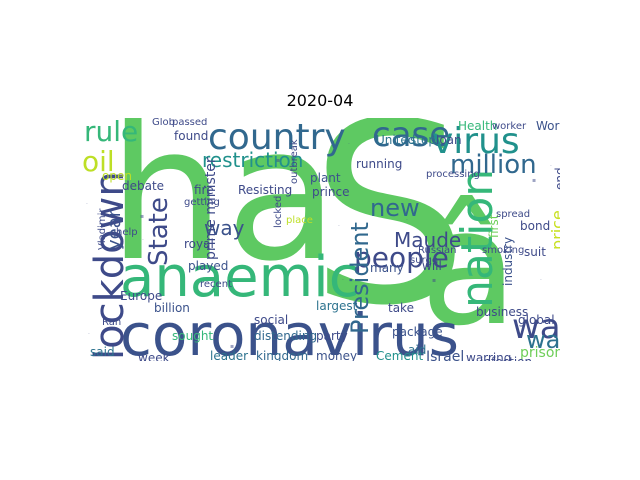  What do you see at coordinates (396, 140) in the screenshot?
I see `cloud-word: United` at bounding box center [396, 140].